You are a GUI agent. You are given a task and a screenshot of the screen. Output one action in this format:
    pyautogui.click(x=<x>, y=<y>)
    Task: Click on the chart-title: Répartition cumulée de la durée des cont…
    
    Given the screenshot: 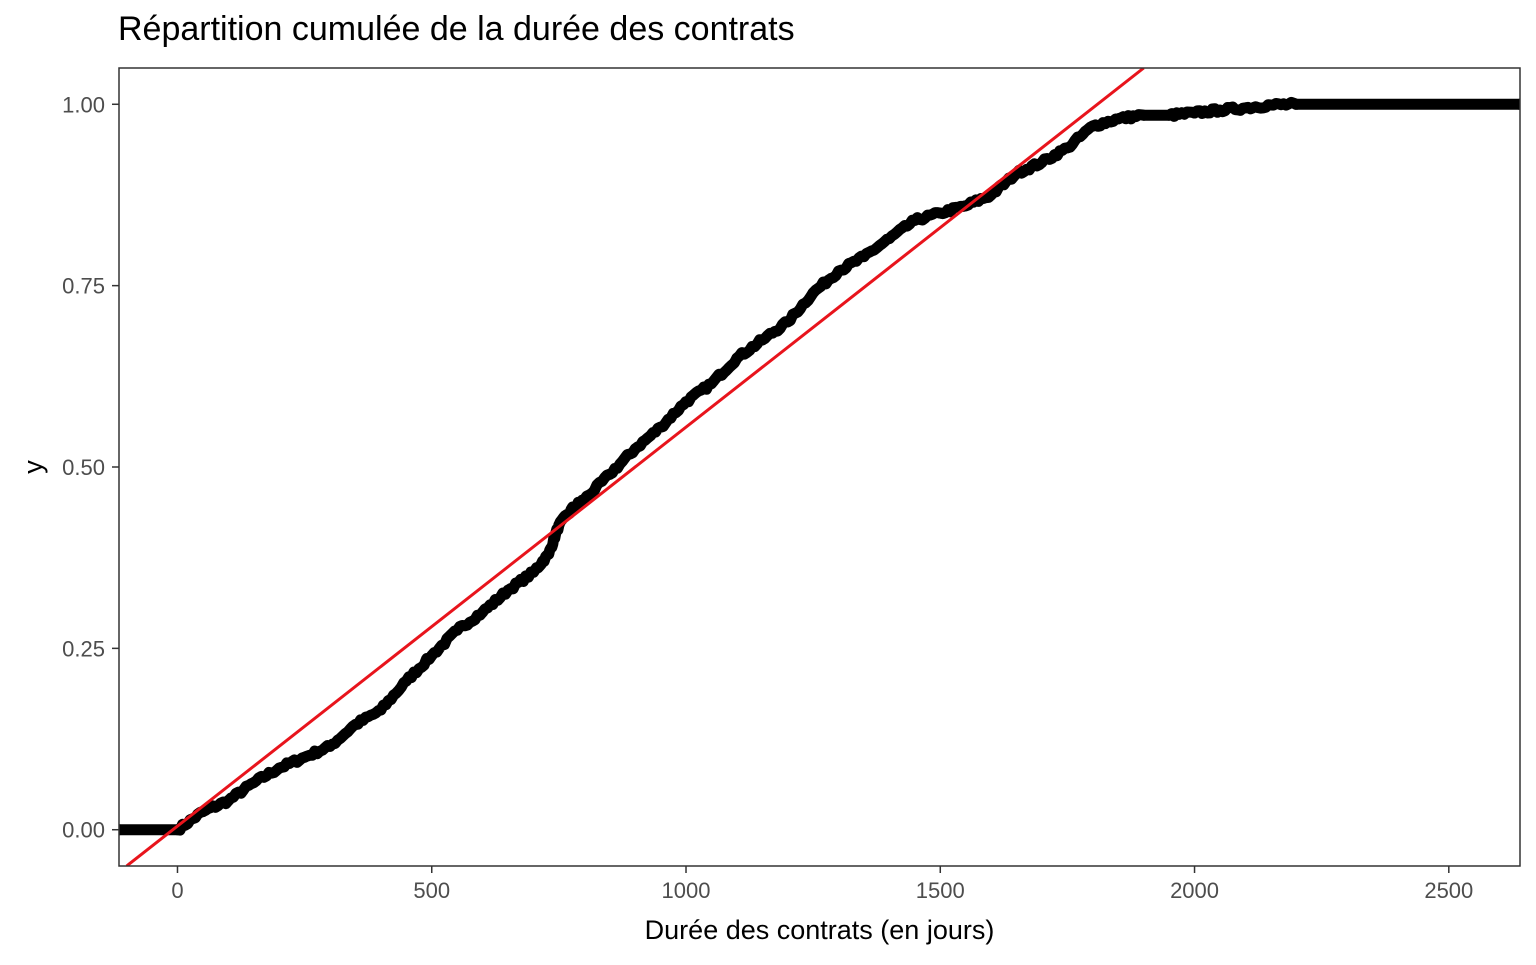 What is the action you would take?
    pyautogui.click(x=456, y=29)
    